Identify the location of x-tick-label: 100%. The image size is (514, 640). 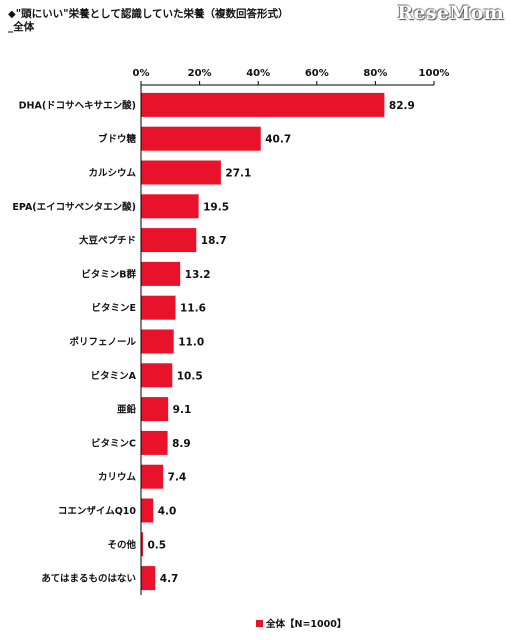
(434, 73).